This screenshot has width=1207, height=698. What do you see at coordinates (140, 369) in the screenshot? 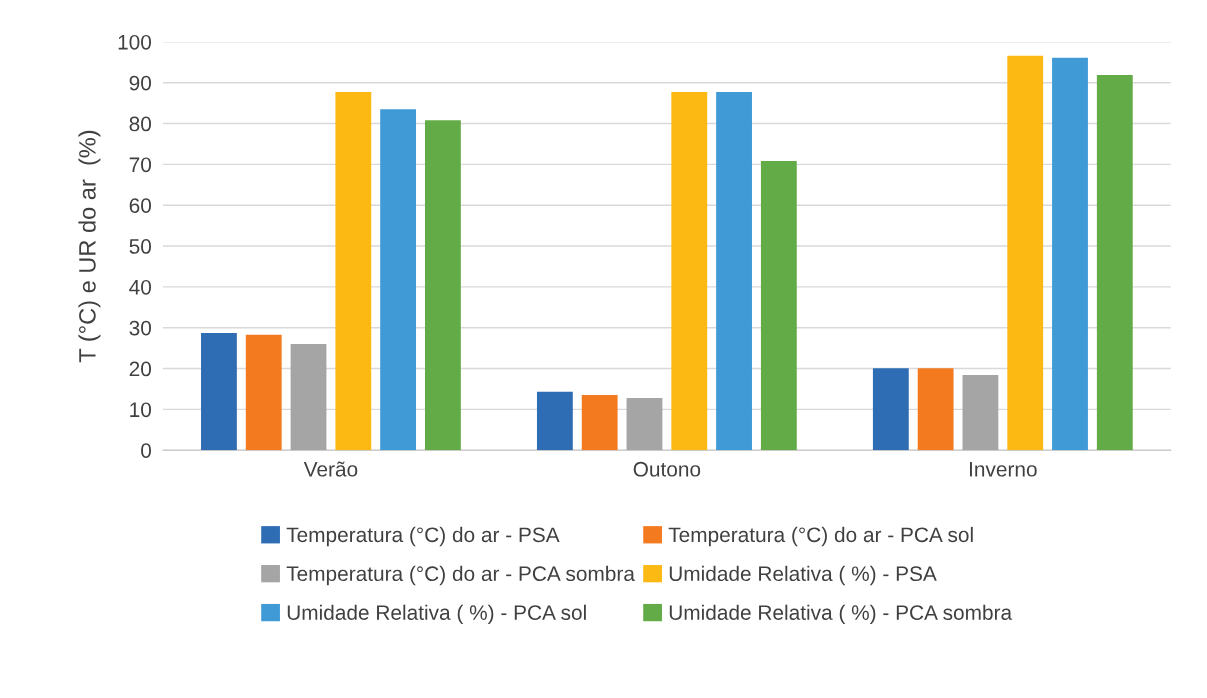
I see `y-tick-label: 20` at bounding box center [140, 369].